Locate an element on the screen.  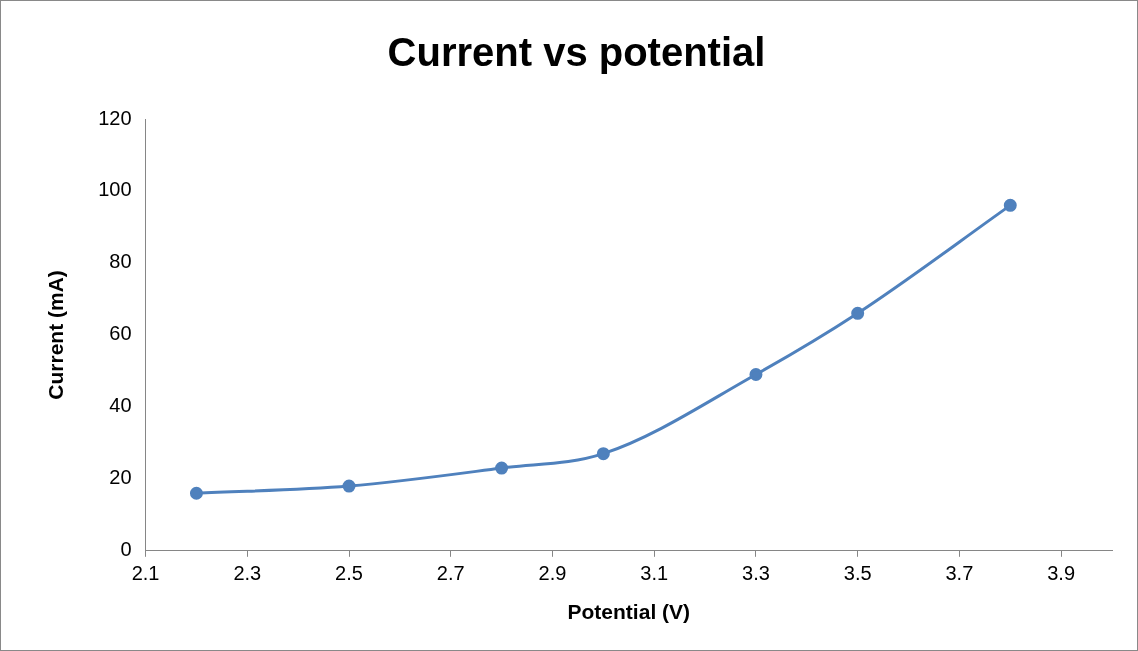
chart-title: Current vs potential is located at coordinates (576, 52).